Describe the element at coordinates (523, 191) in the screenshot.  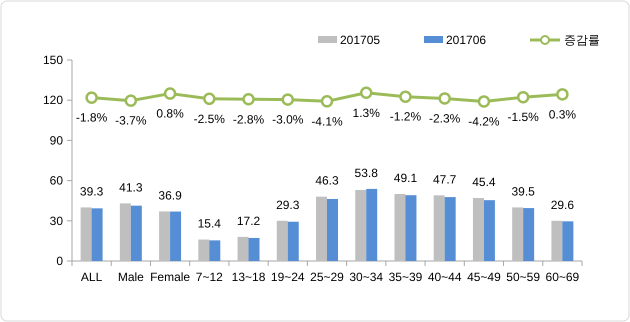
I see `data-label: 39.5` at that location.